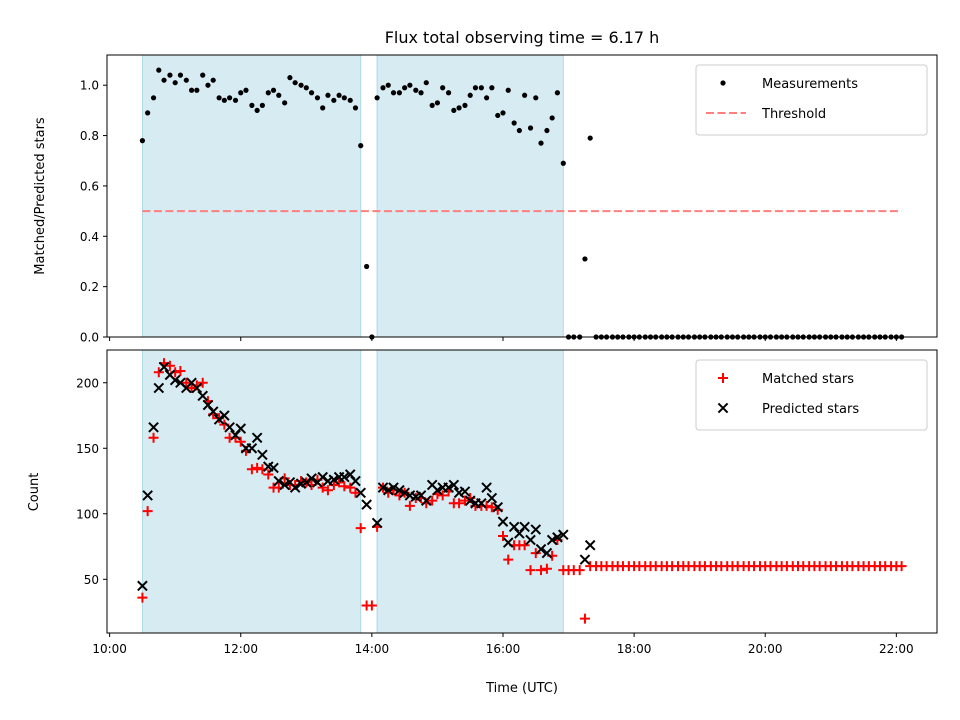 The width and height of the screenshot is (960, 720). What do you see at coordinates (810, 409) in the screenshot?
I see `legend-label: Predicted stars` at bounding box center [810, 409].